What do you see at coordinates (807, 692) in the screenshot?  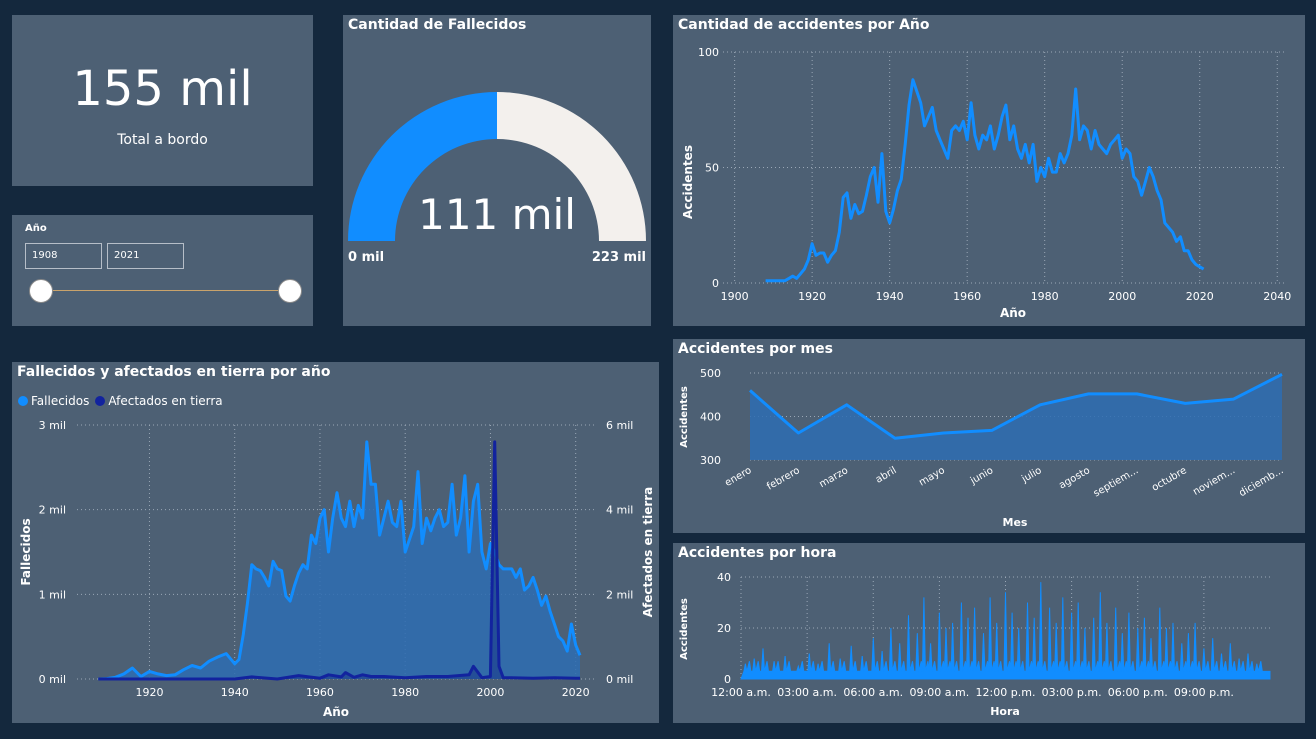 I see `x-tick-label: 03:00 a.m.` at bounding box center [807, 692].